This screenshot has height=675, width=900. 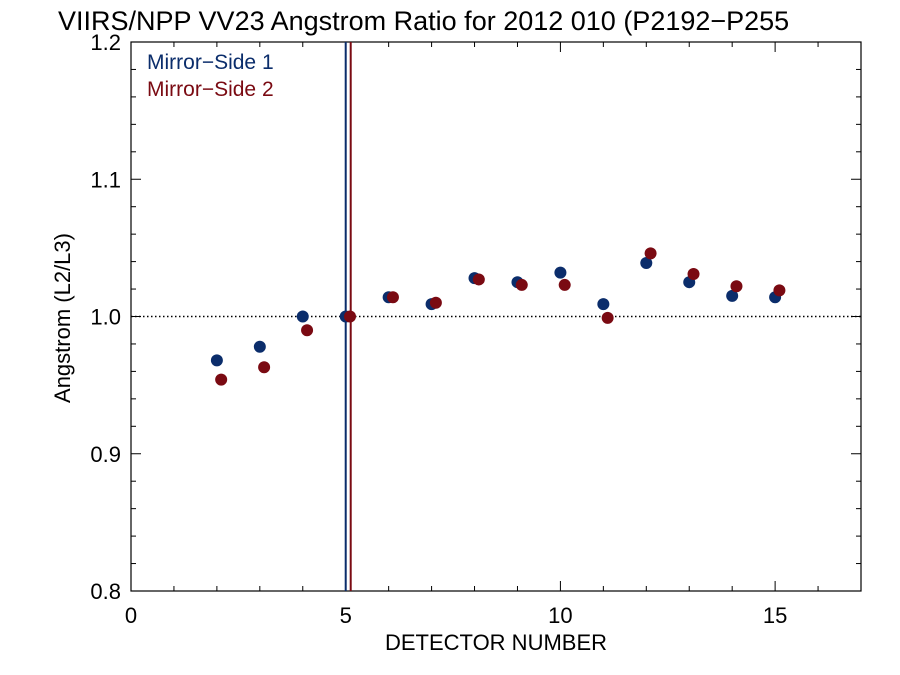 What do you see at coordinates (560, 615) in the screenshot?
I see `x-tick-label: 10` at bounding box center [560, 615].